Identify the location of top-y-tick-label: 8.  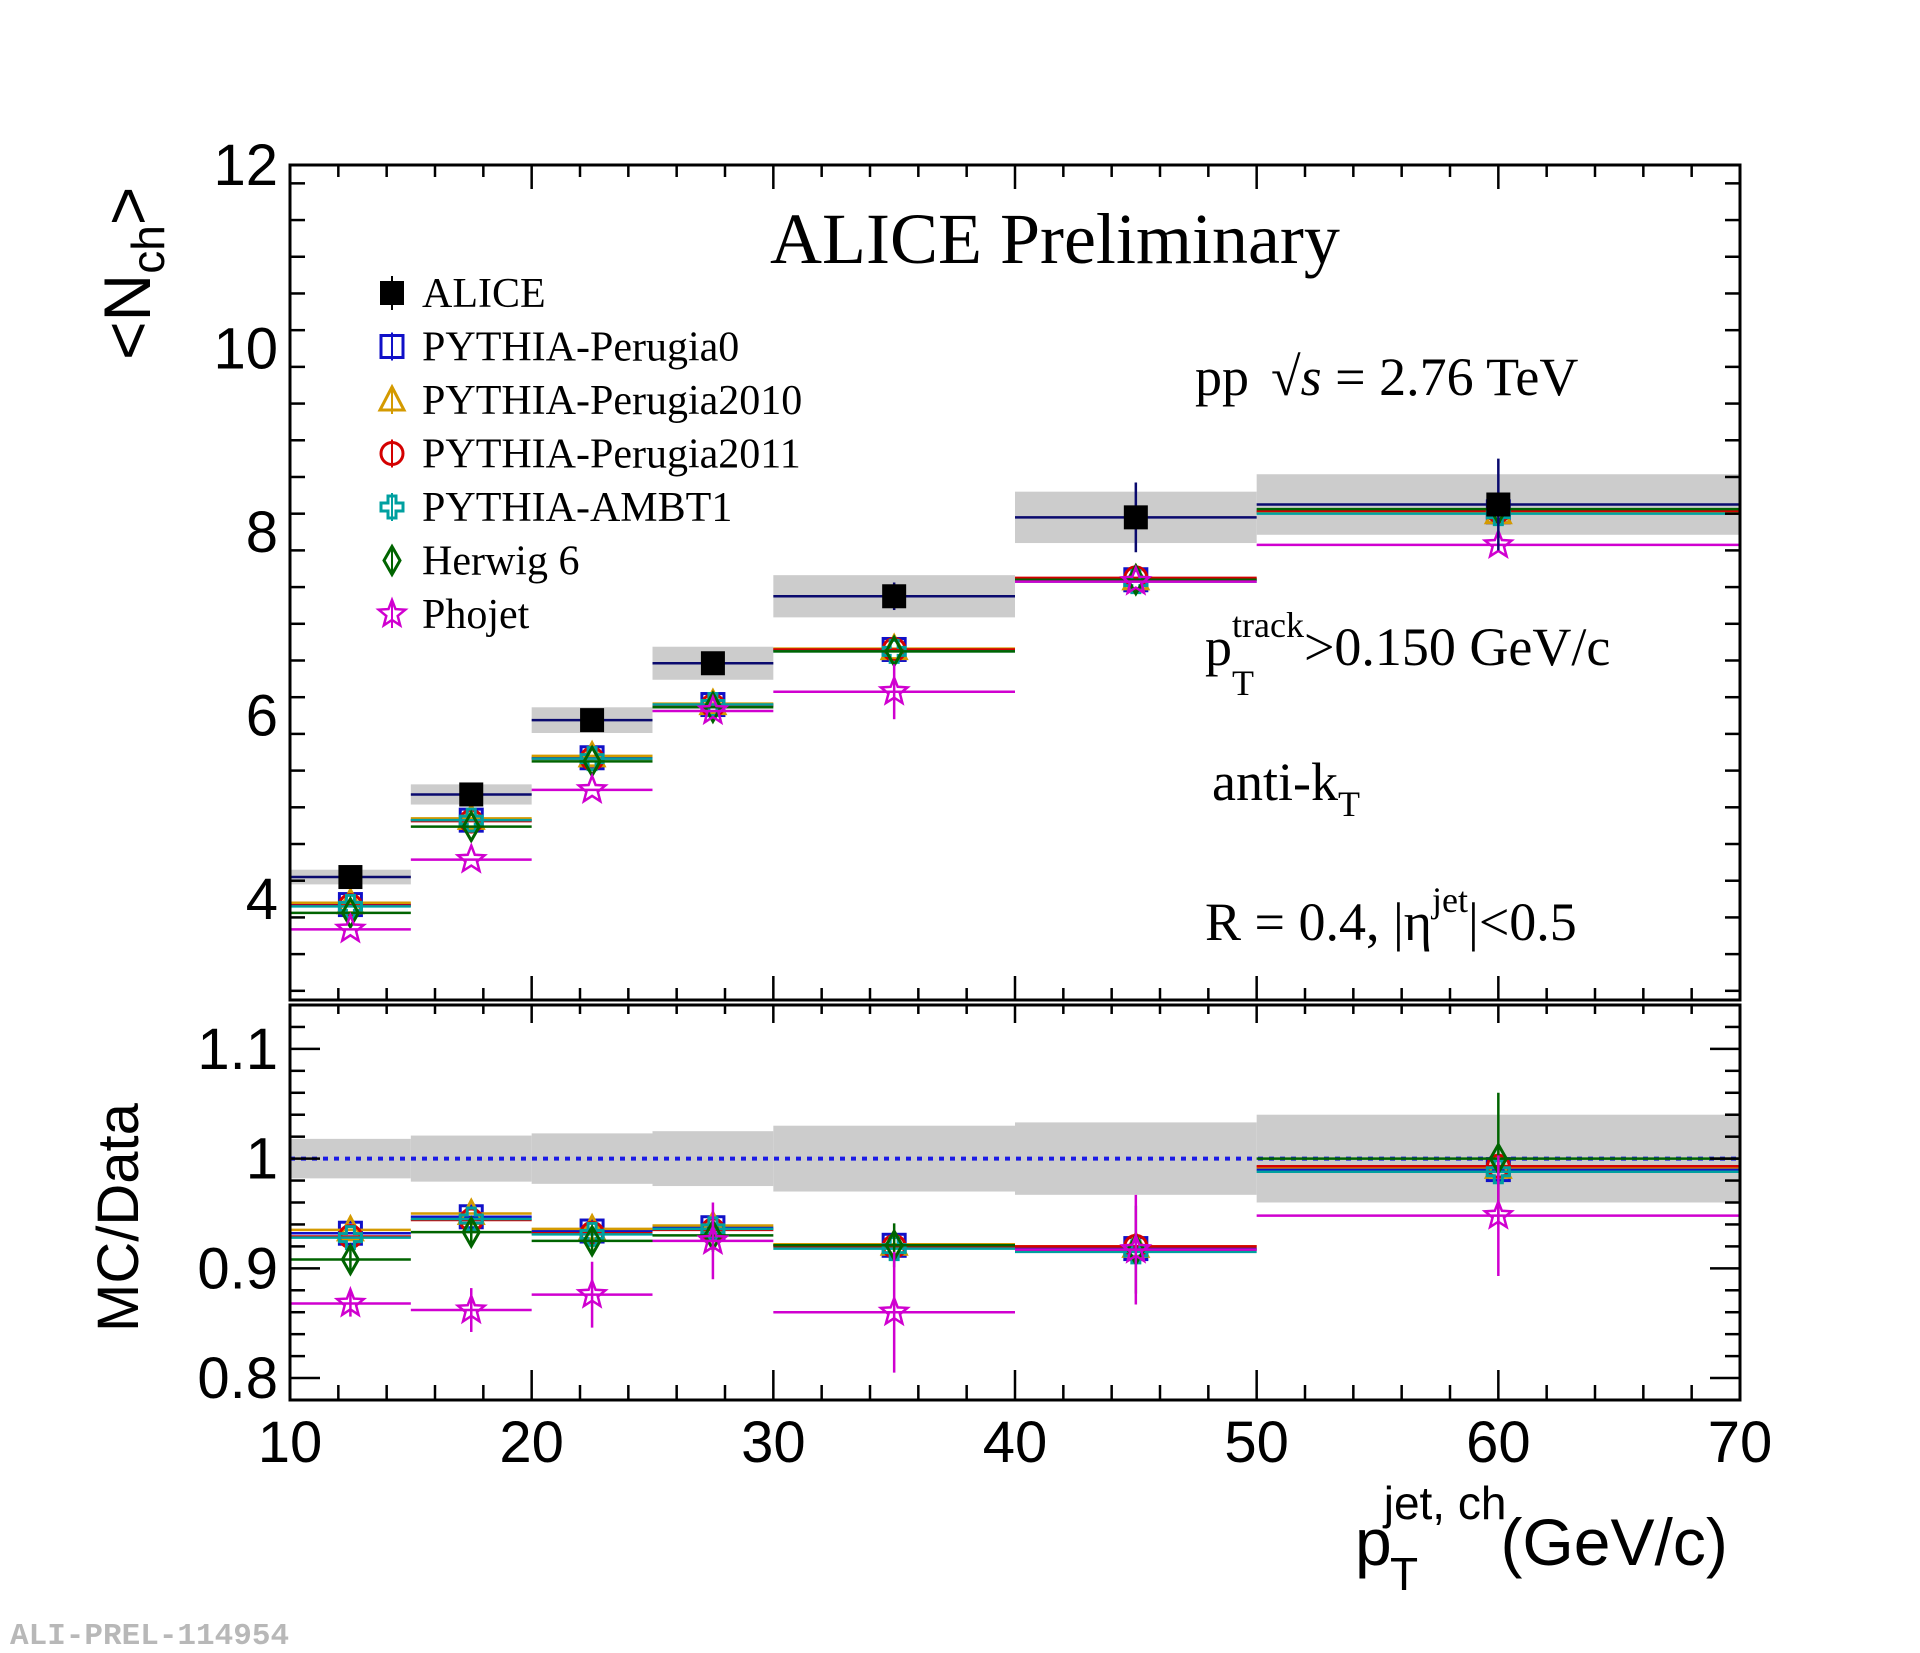
(262, 532).